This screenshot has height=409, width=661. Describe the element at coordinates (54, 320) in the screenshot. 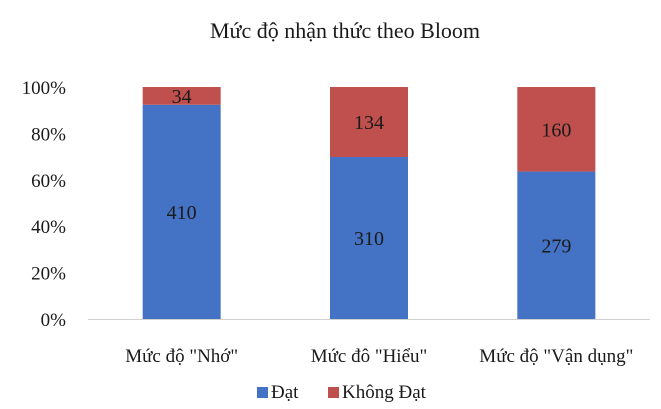

I see `y-tick-label: 0%` at that location.